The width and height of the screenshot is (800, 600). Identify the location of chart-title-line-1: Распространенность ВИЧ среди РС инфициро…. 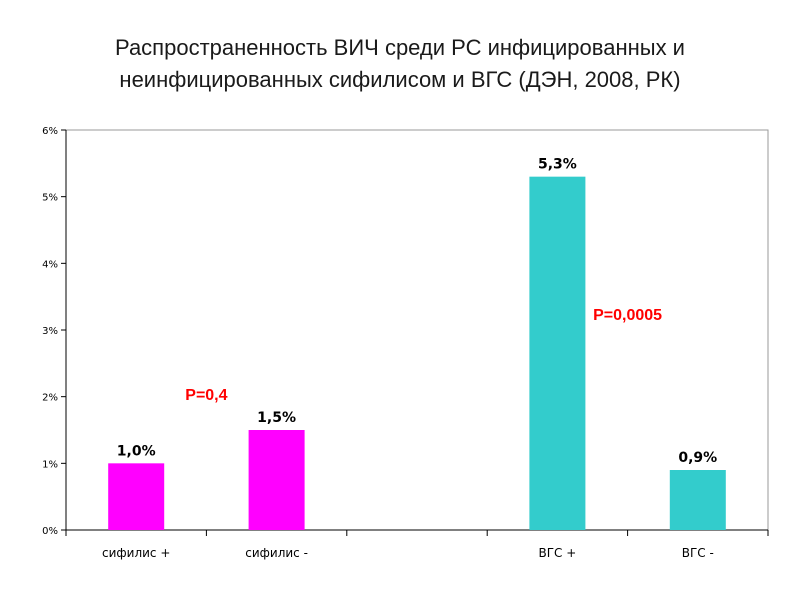
(400, 47).